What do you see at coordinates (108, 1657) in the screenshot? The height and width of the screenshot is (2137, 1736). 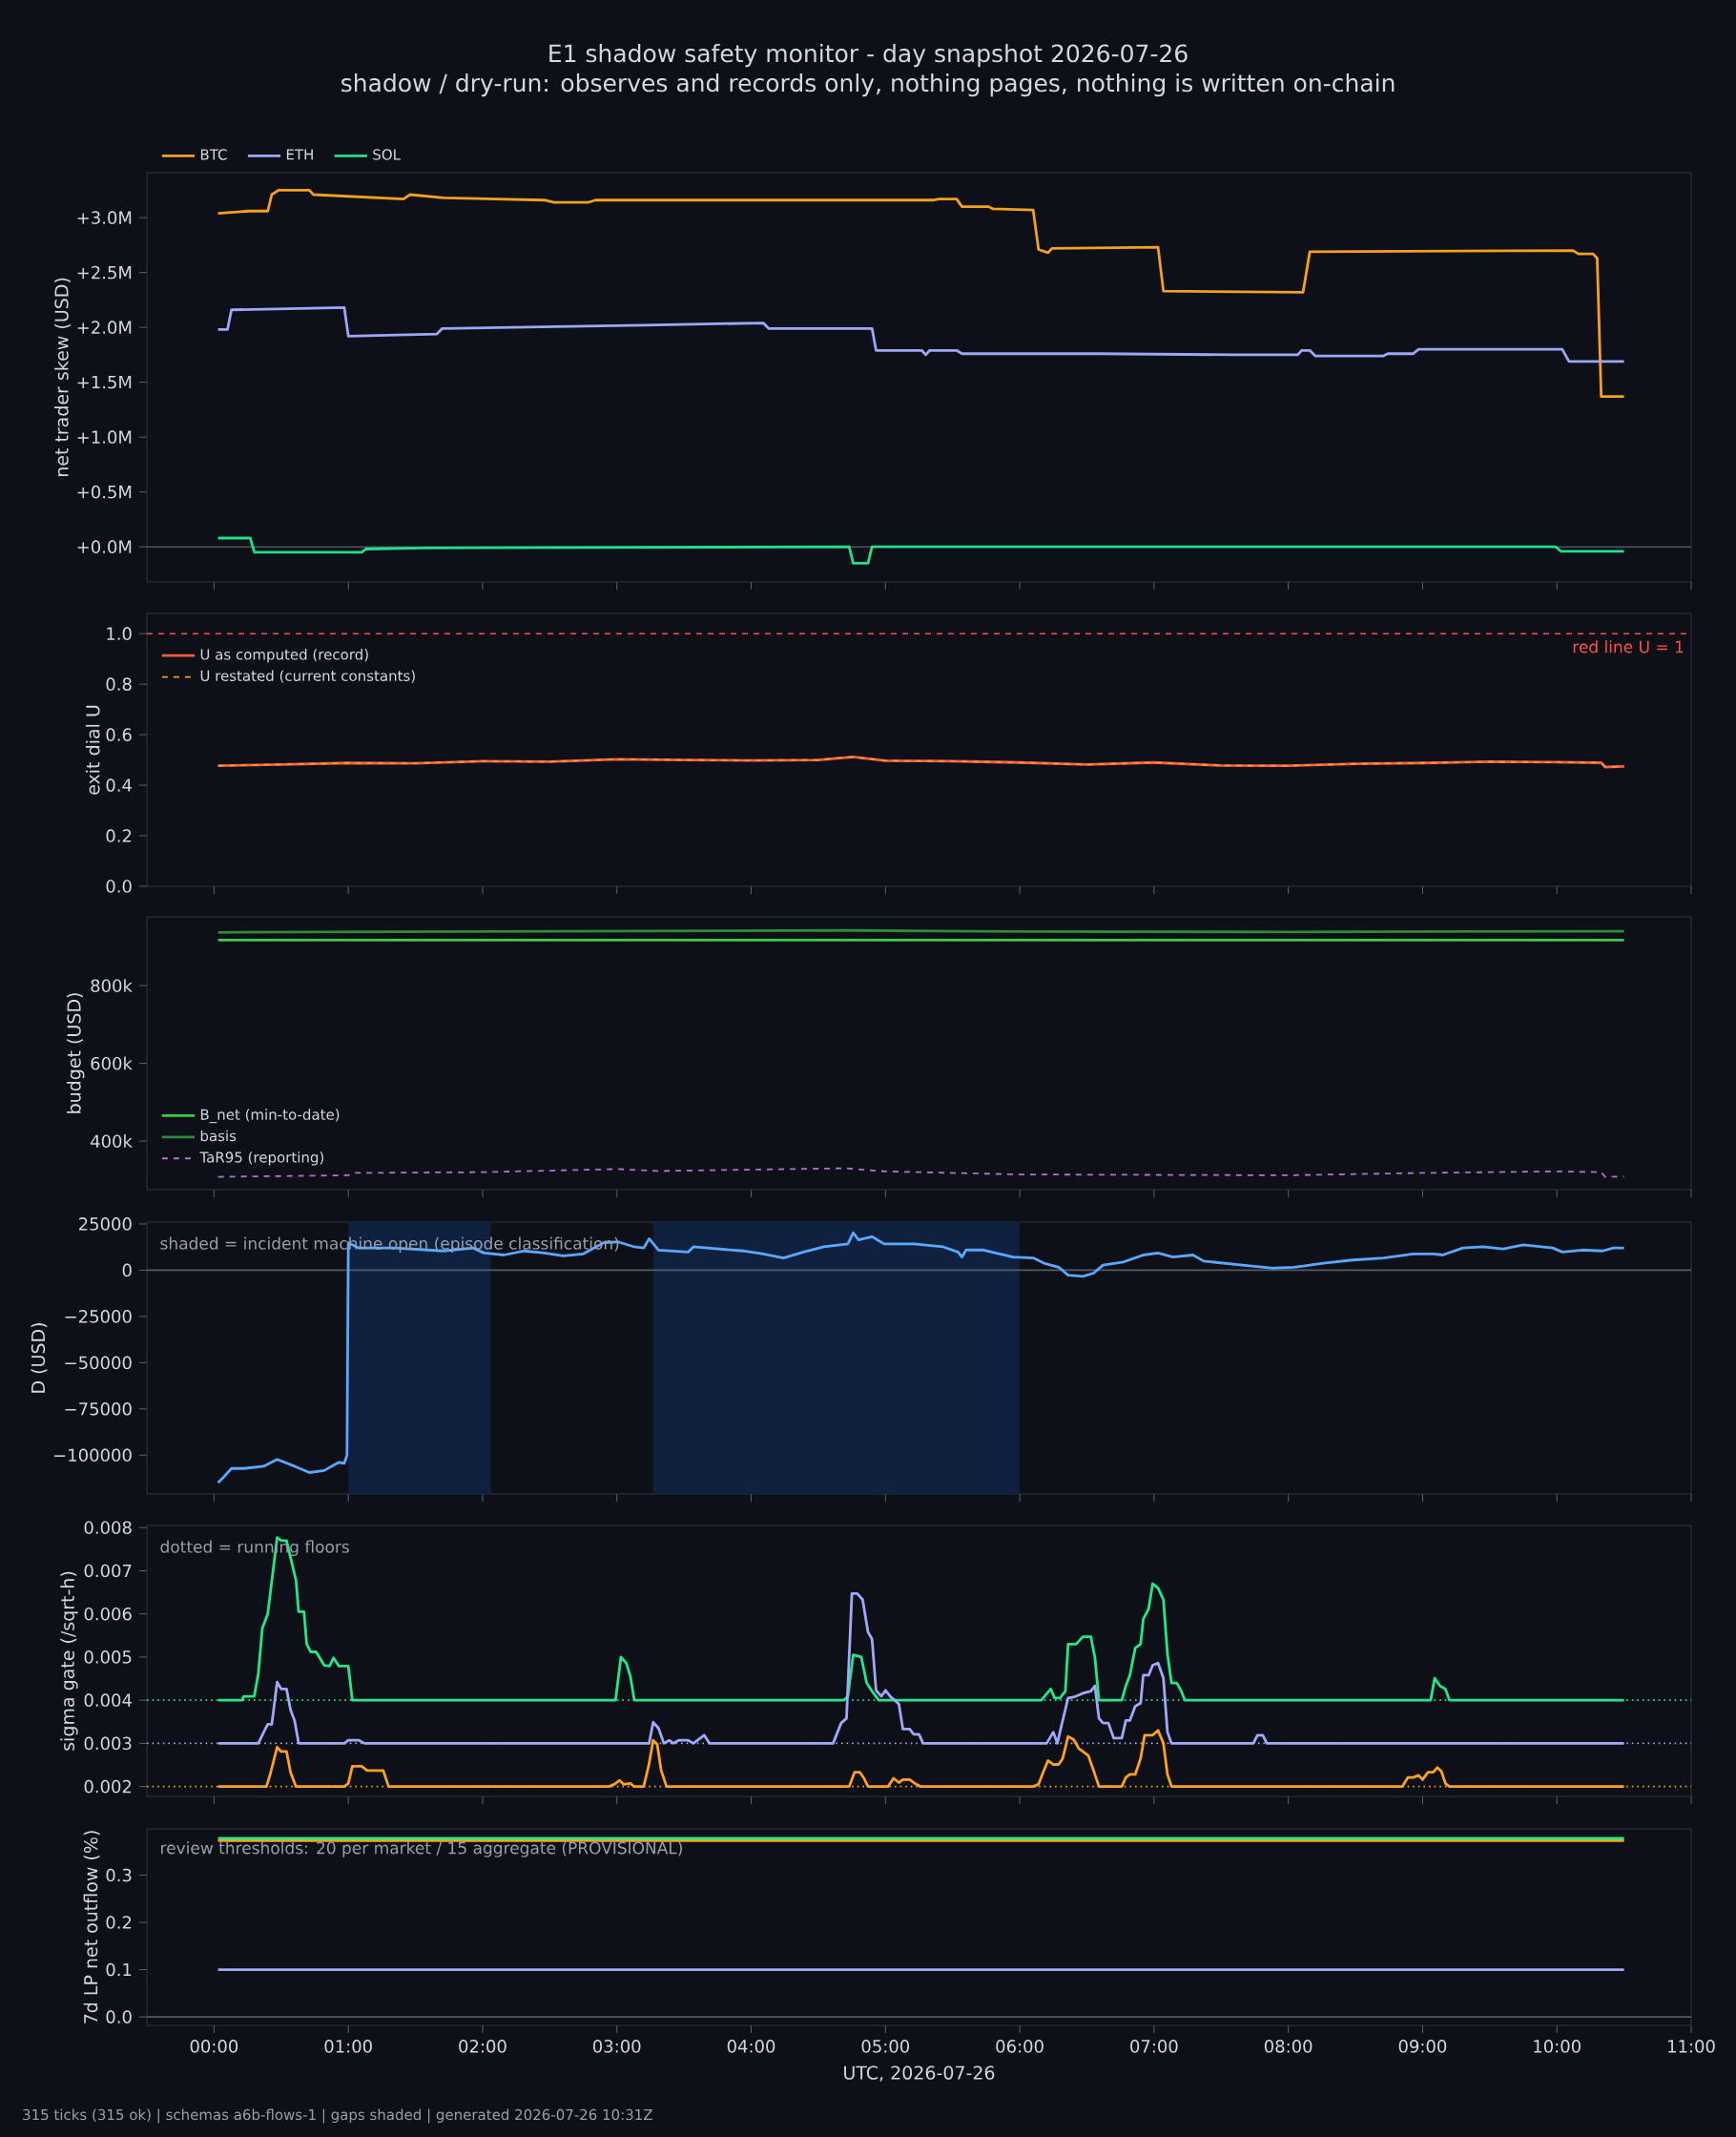 I see `y-tick-label: 0.005` at bounding box center [108, 1657].